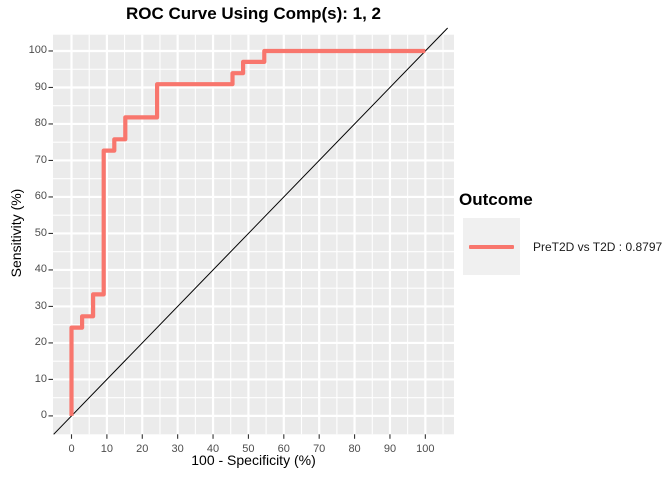 This screenshot has height=480, width=672. What do you see at coordinates (496, 199) in the screenshot?
I see `legend-title: Outcome` at bounding box center [496, 199].